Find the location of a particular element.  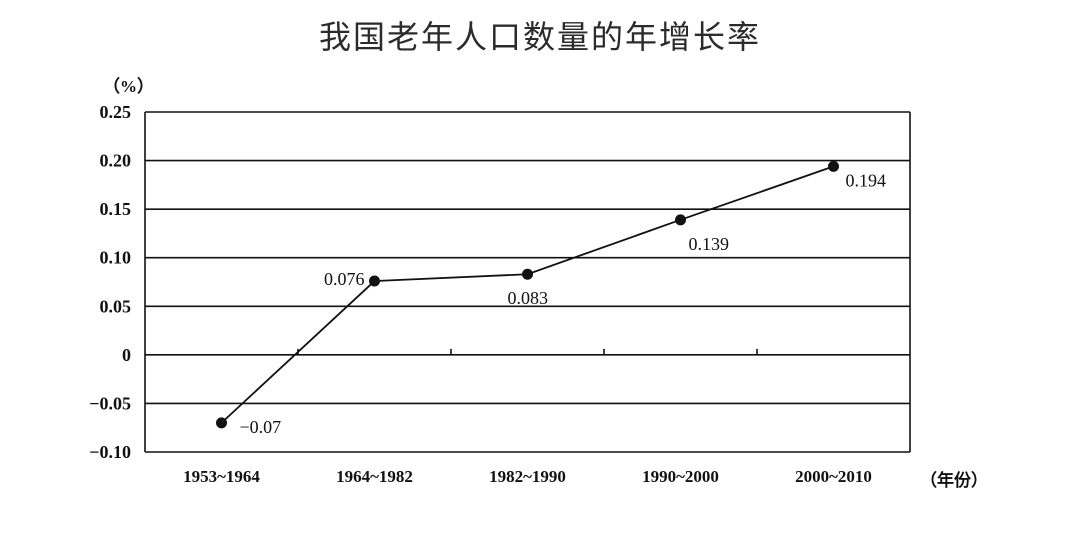

x-tick-label: 2000~2010 is located at coordinates (833, 476).